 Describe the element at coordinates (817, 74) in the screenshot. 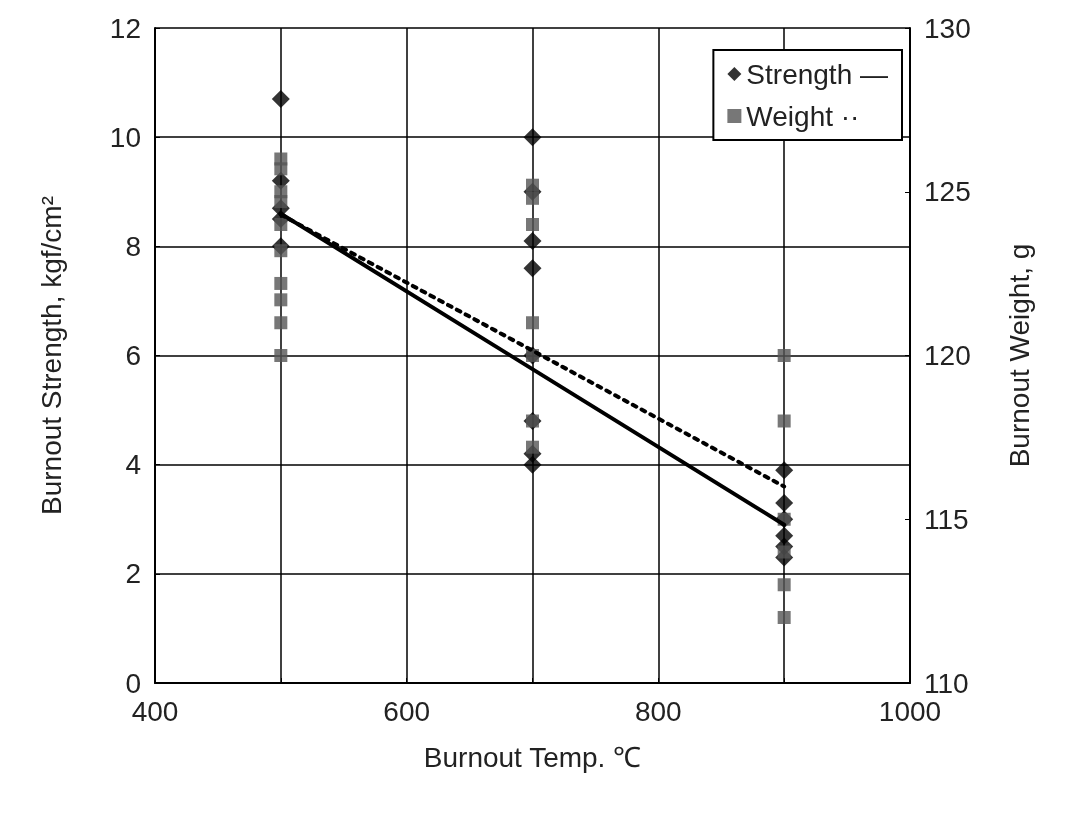

I see `legend-label: Strength —` at that location.